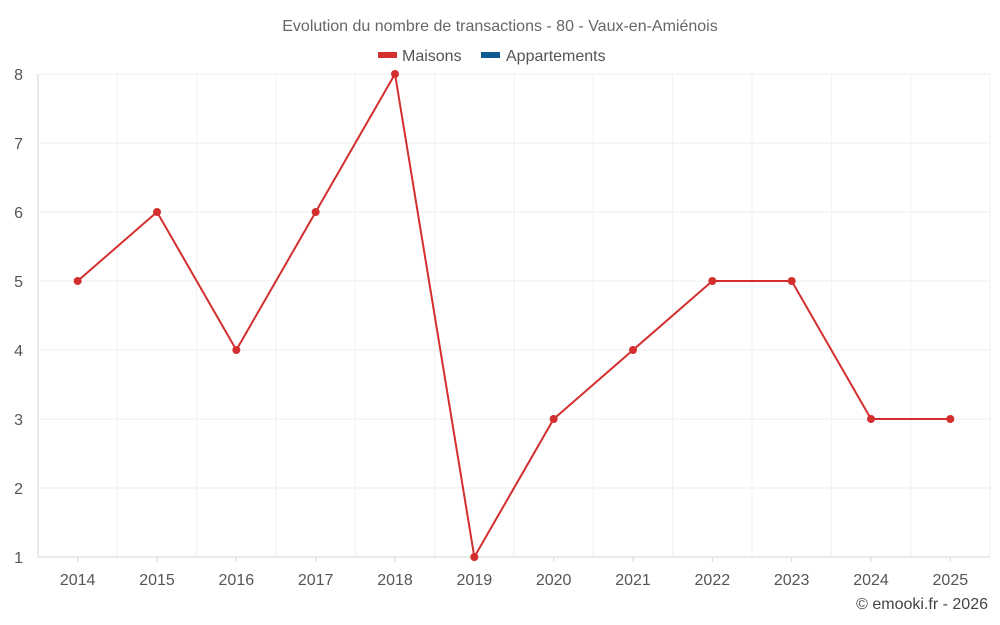 This screenshot has width=1000, height=625. What do you see at coordinates (871, 580) in the screenshot?
I see `x-tick-label: 2024` at bounding box center [871, 580].